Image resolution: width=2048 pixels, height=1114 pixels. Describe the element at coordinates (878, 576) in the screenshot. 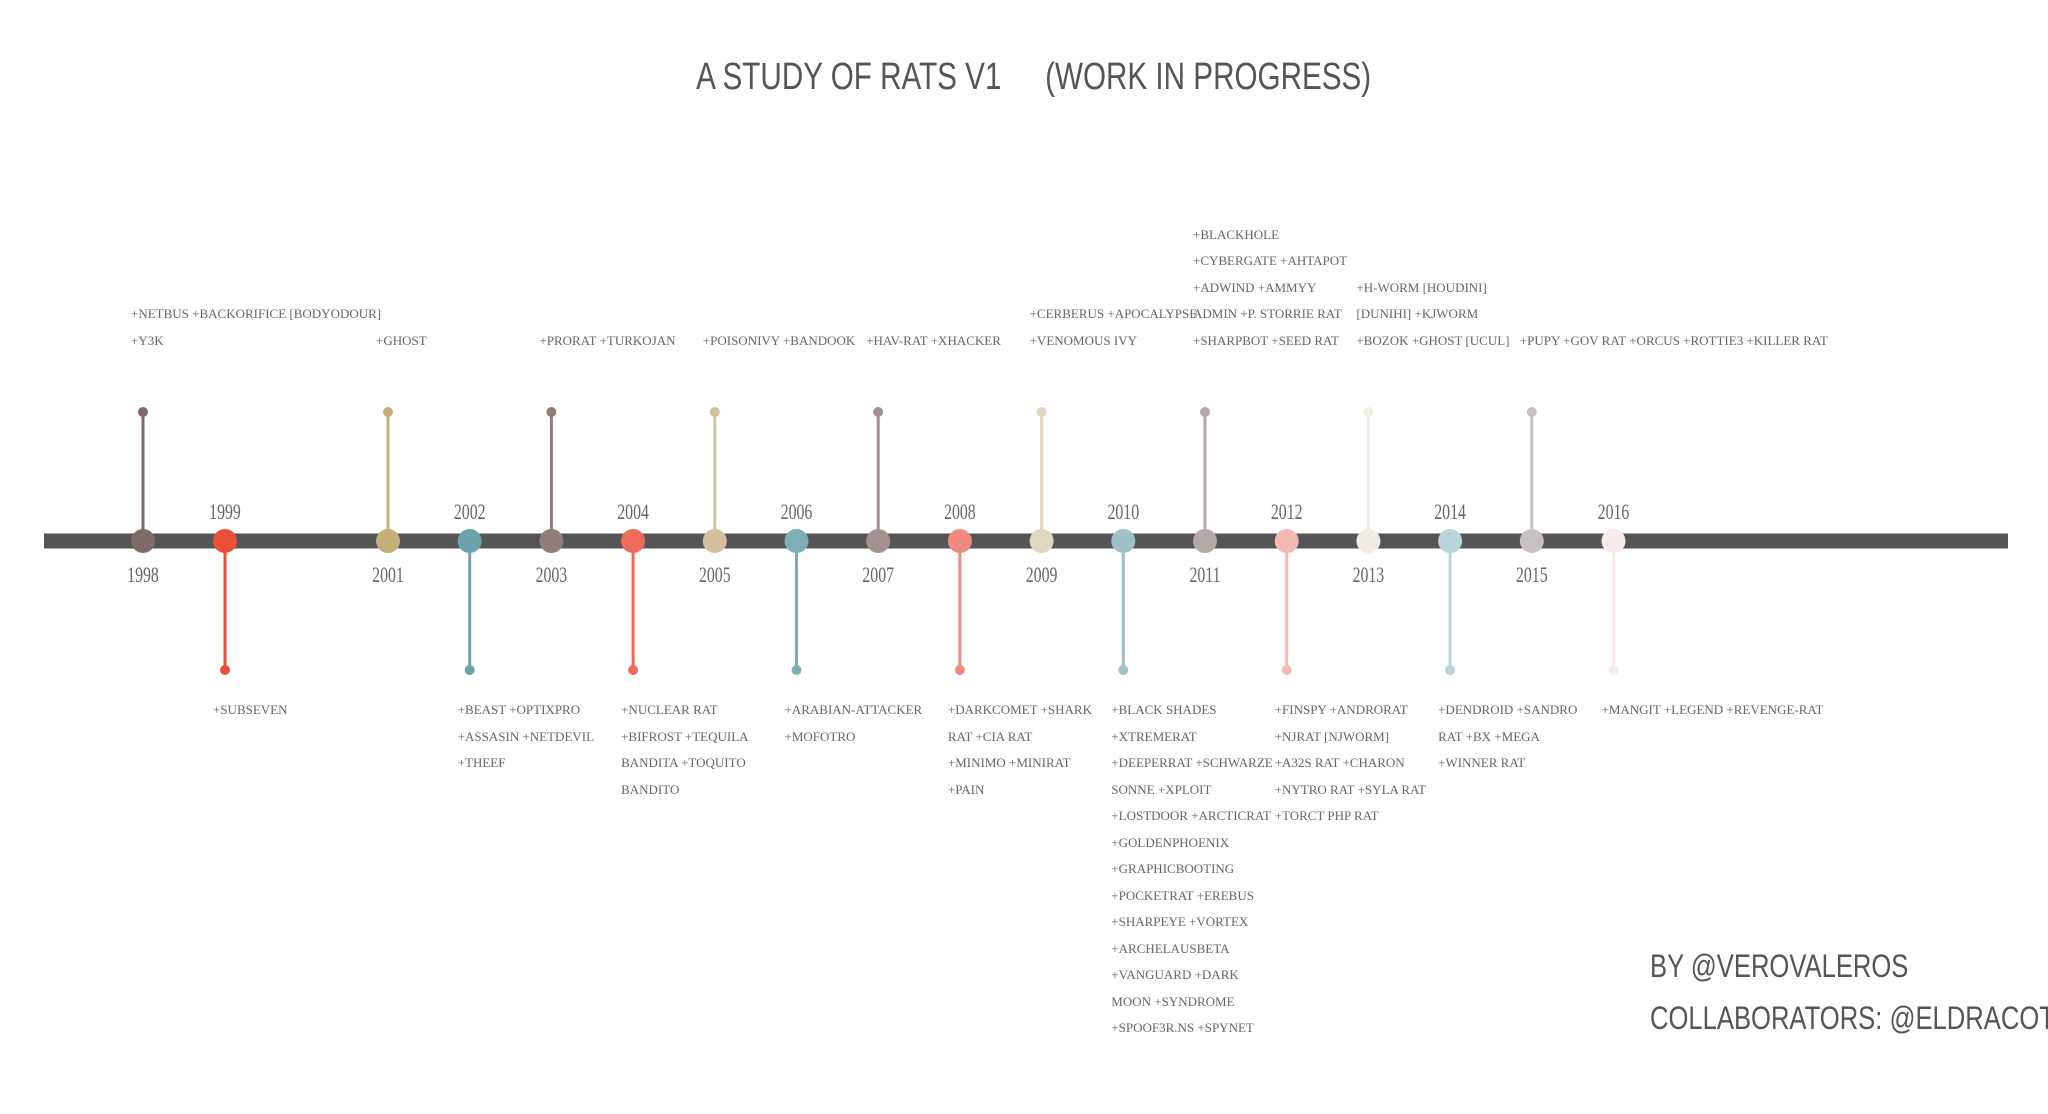

I see `year-label-2007: 2007` at that location.